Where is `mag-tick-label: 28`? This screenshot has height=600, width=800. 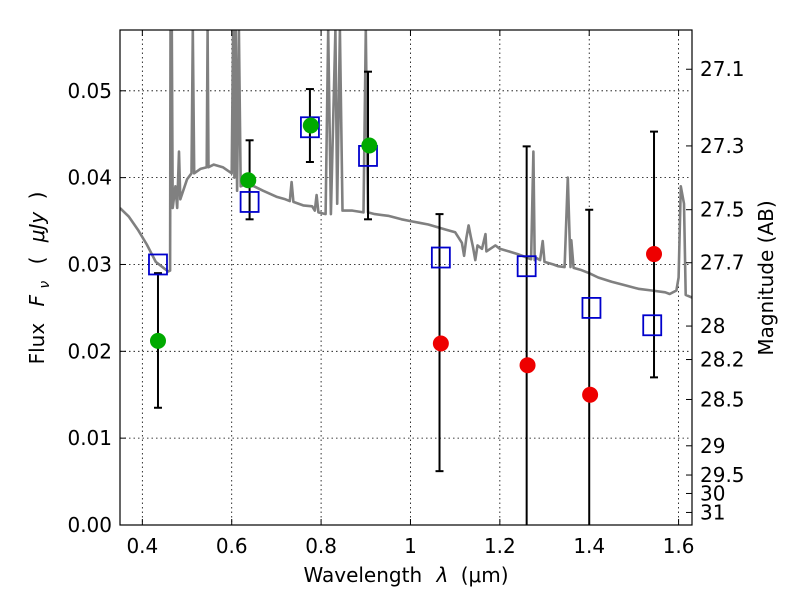 mag-tick-label: 28 is located at coordinates (712, 326).